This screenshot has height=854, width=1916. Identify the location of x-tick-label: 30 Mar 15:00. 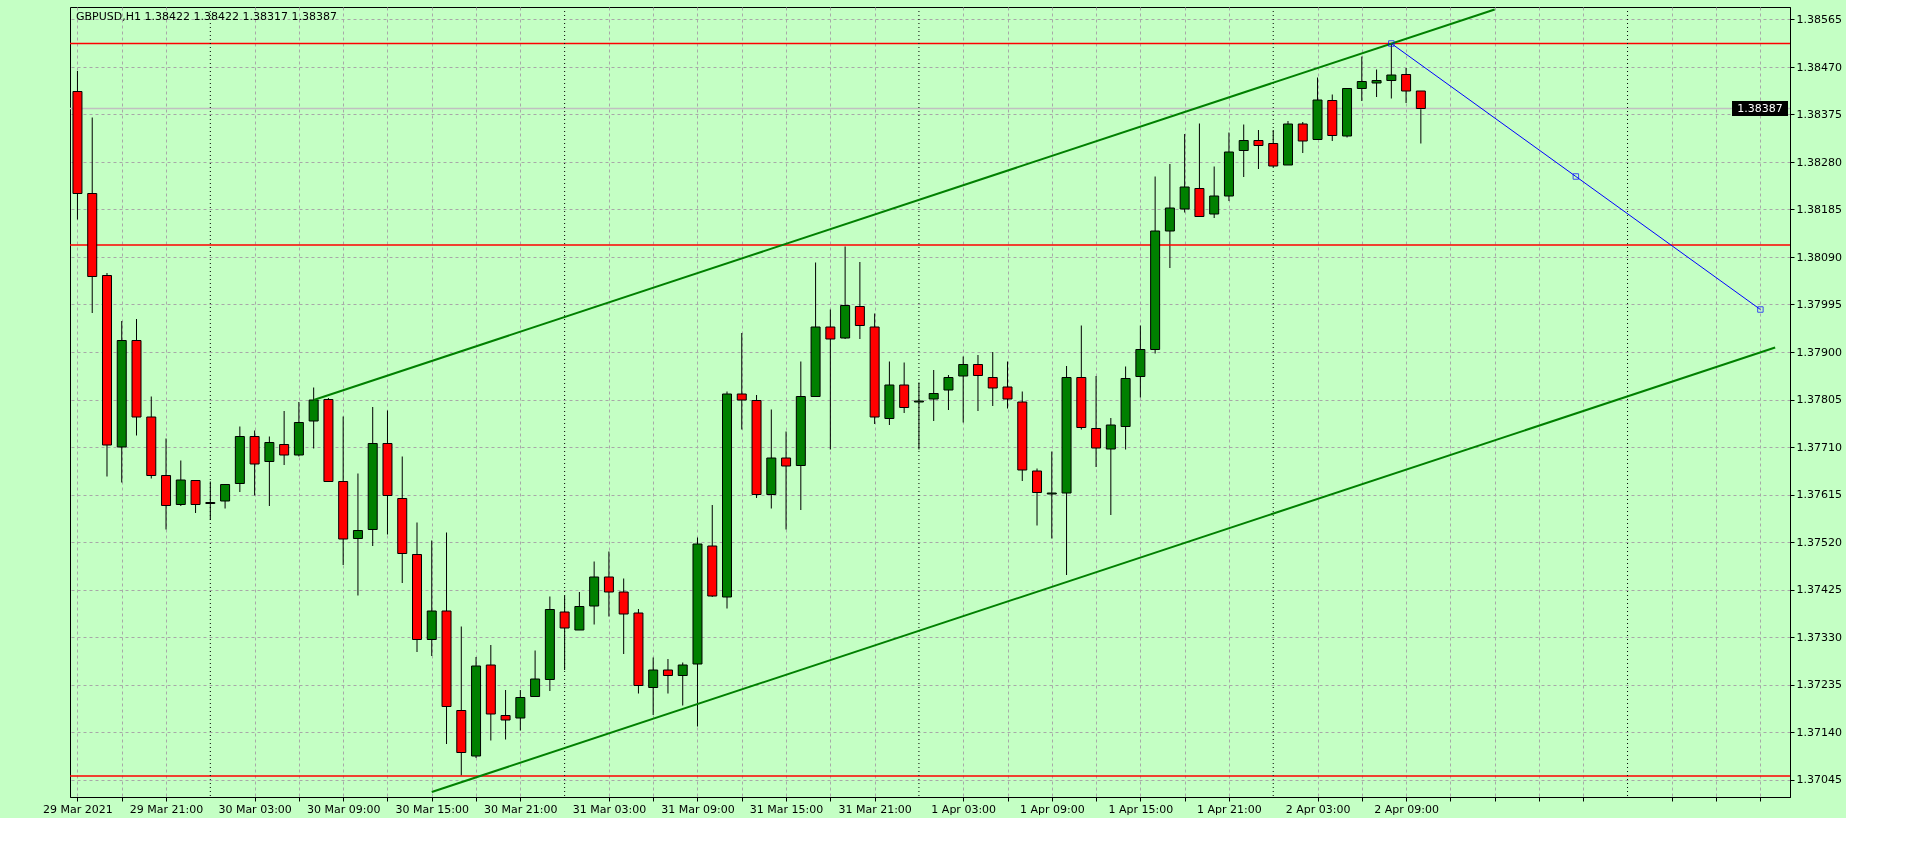
(432, 809).